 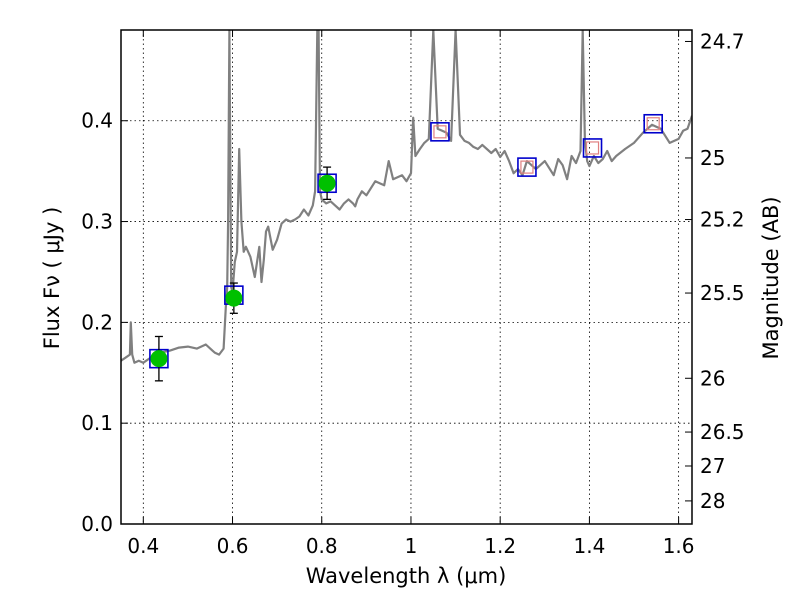 I want to click on right-tick-label: 25.2, so click(x=722, y=220).